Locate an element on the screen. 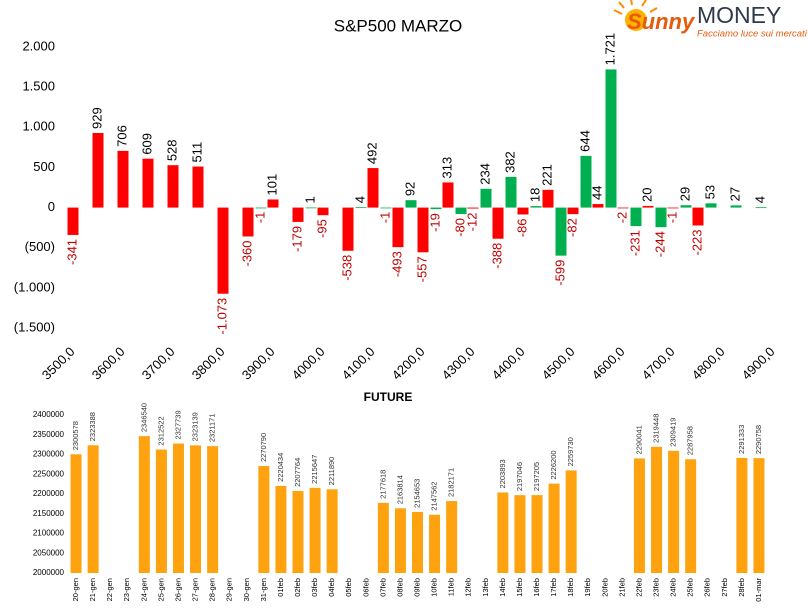 This screenshot has height=613, width=808. value-label: 2319448 is located at coordinates (656, 428).